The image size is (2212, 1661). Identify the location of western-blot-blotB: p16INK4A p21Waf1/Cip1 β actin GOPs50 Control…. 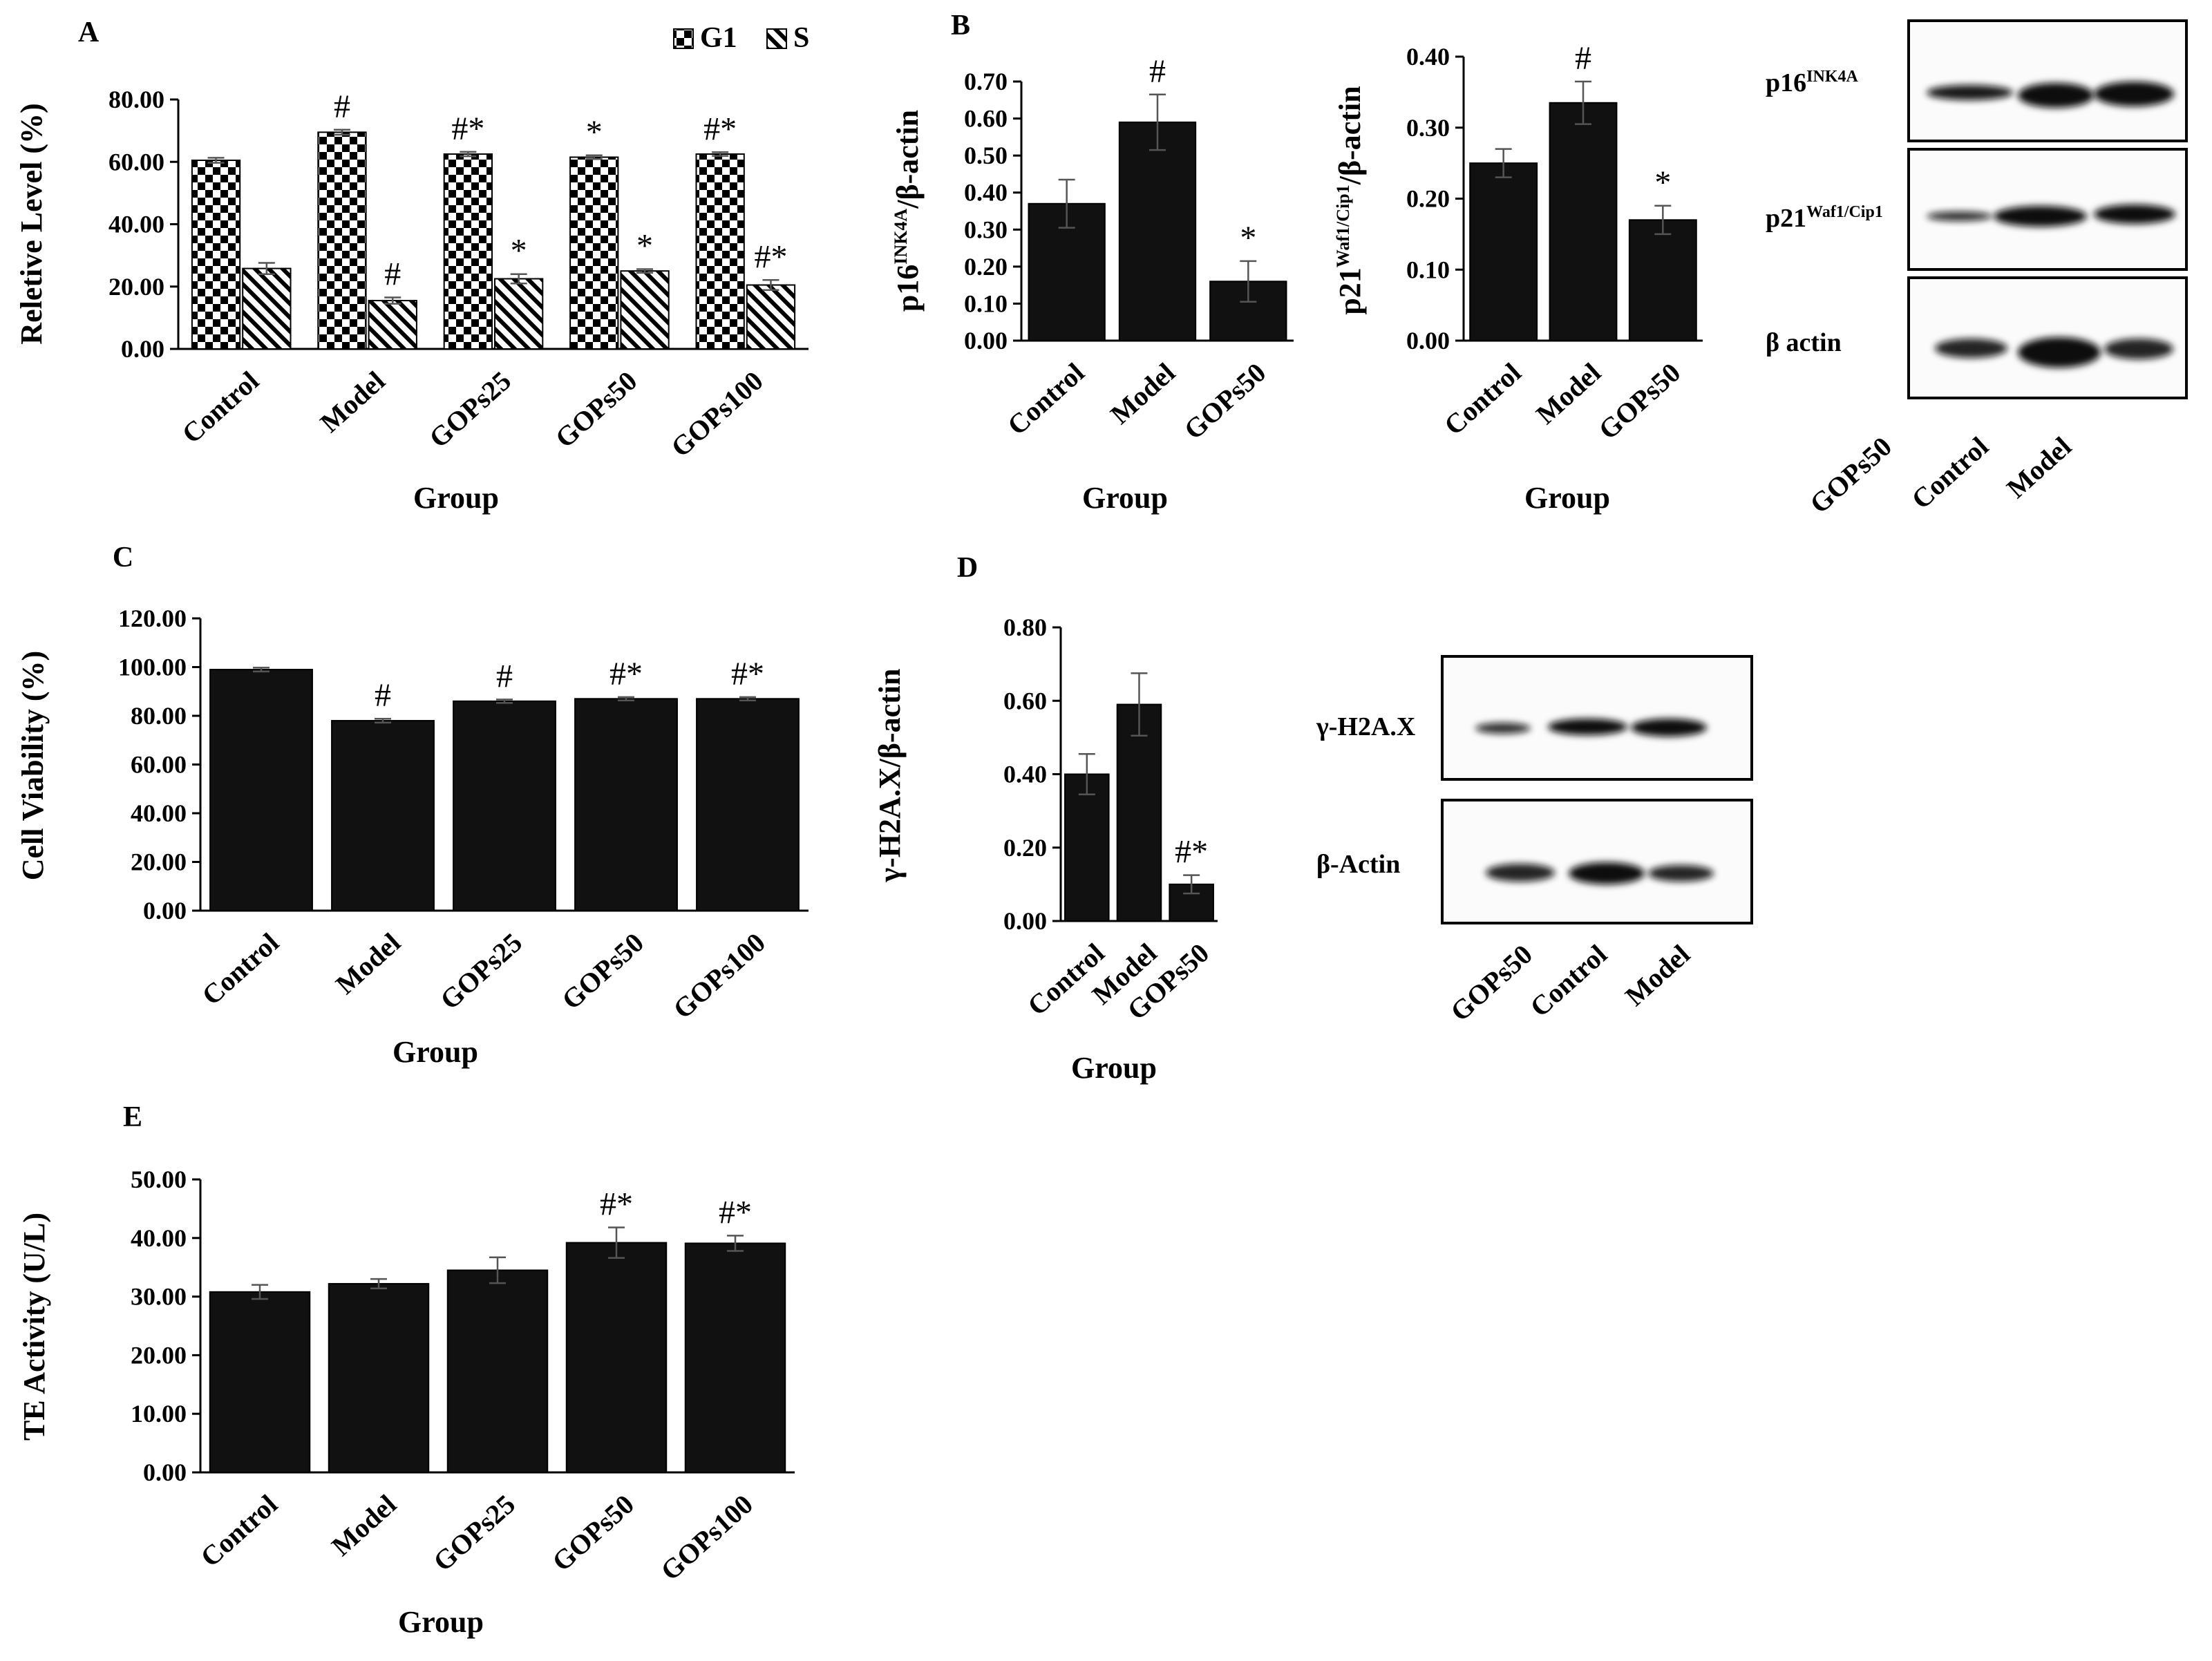
(1977, 269).